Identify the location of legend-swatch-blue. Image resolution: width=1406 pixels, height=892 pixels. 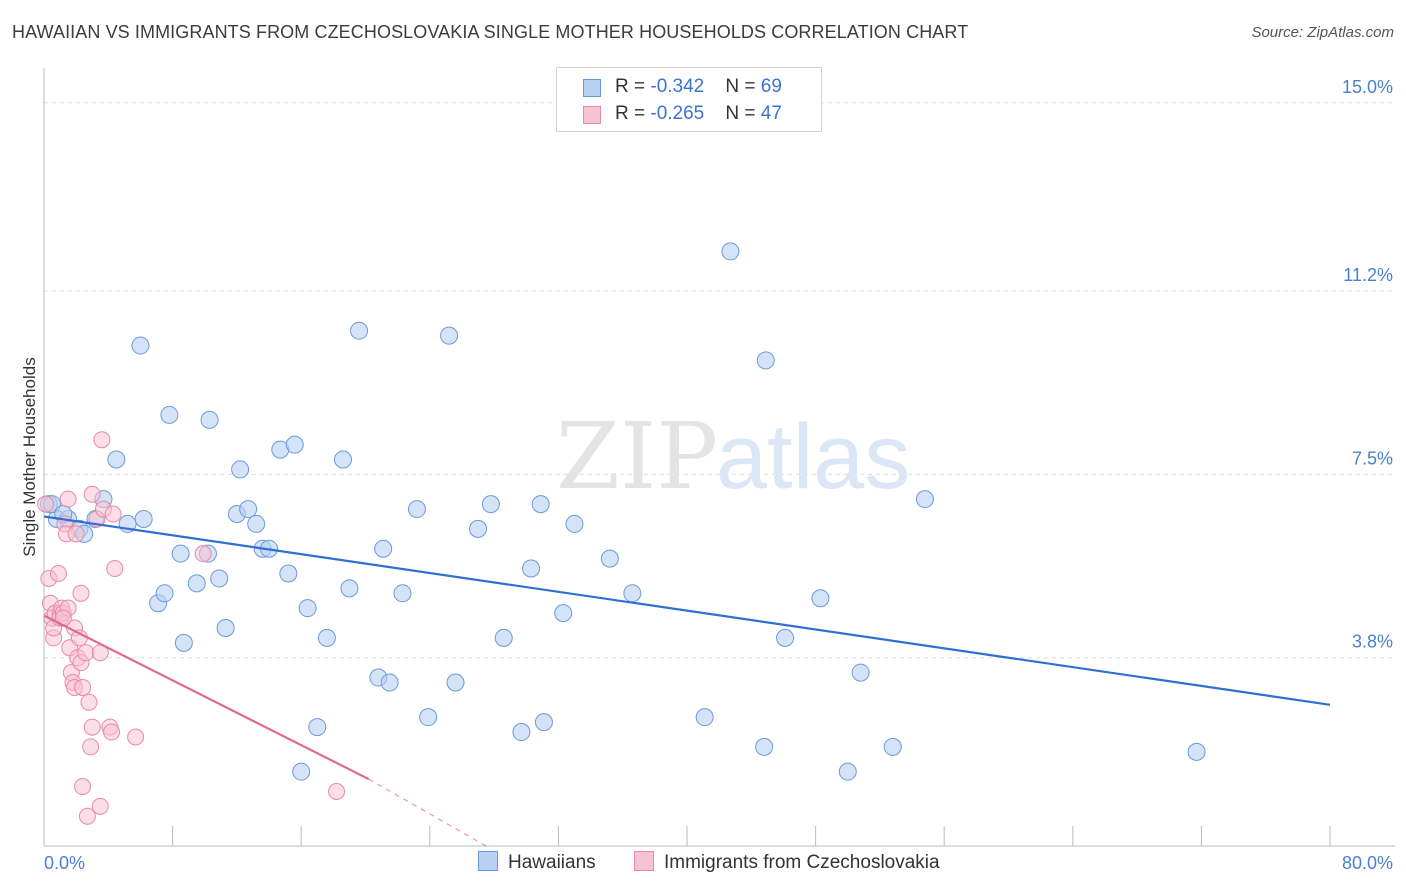
(592, 88).